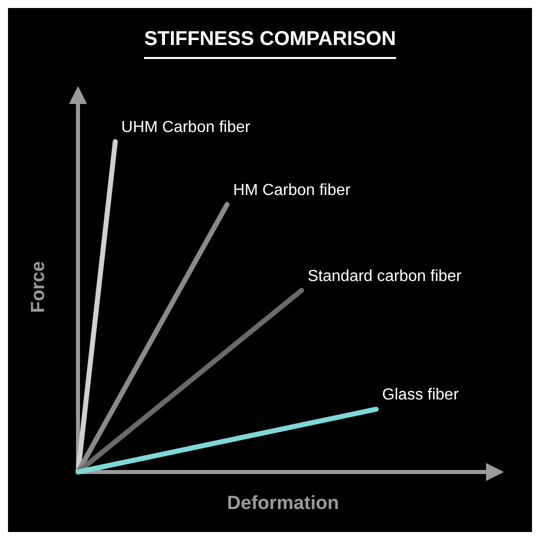  Describe the element at coordinates (186, 127) in the screenshot. I see `series-label: UHM Carbon fiber` at that location.